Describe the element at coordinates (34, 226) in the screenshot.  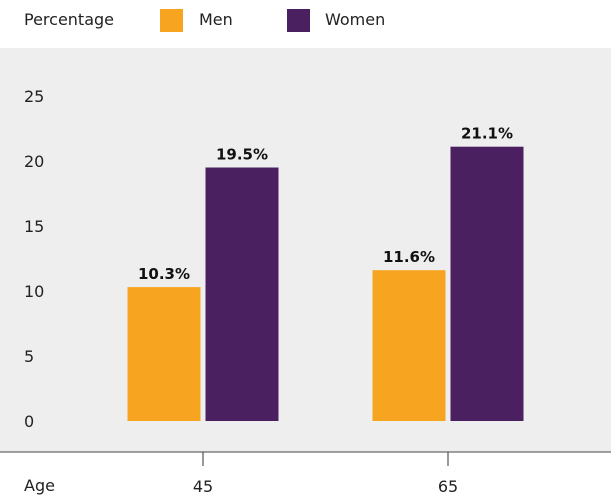
I see `y-tick-label-3: 15` at that location.